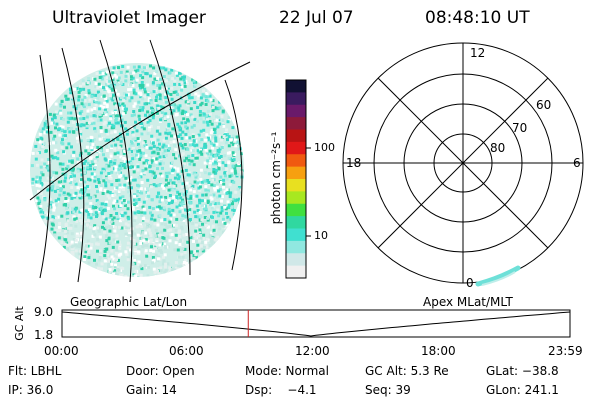 The height and width of the screenshot is (400, 600). What do you see at coordinates (438, 351) in the screenshot?
I see `time-tick-18: 18:00` at bounding box center [438, 351].